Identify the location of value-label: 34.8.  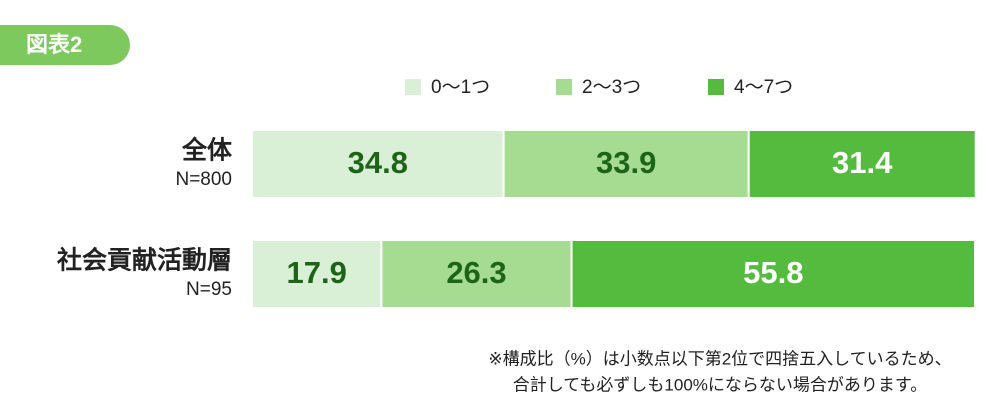
(378, 162).